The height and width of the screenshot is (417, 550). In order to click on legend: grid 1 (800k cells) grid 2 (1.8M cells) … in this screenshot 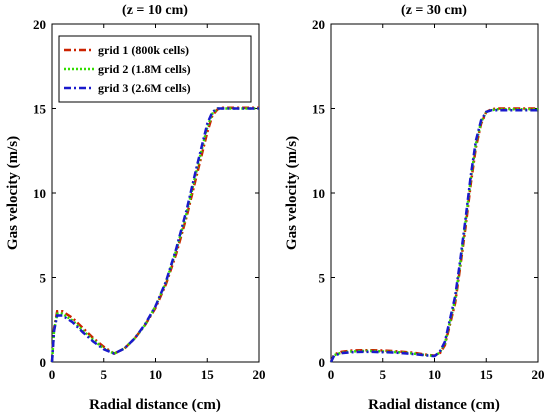, I will do `click(155, 69)`.